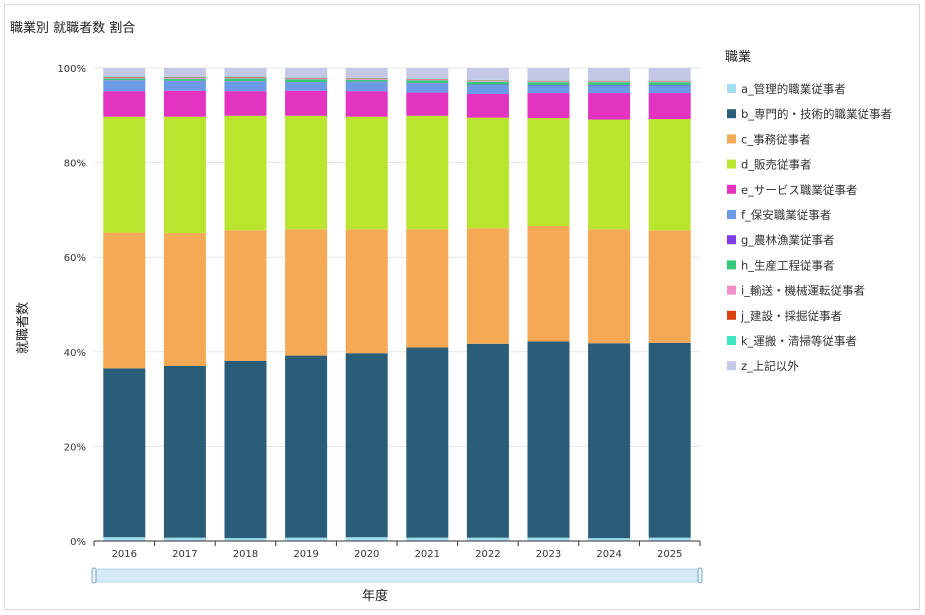 The width and height of the screenshot is (925, 615). What do you see at coordinates (792, 190) in the screenshot?
I see `legend-item: e_サービス職業従事者` at bounding box center [792, 190].